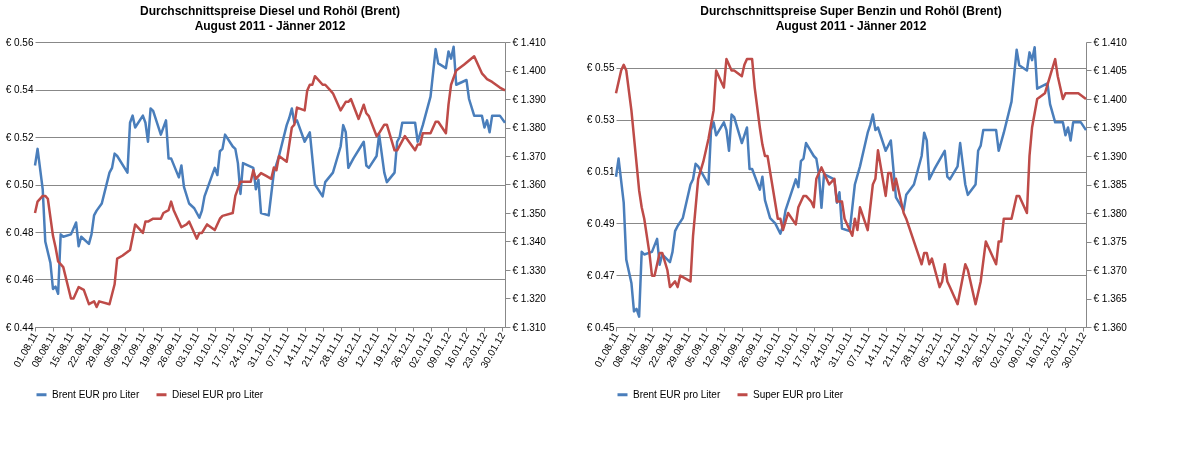 Image resolution: width=1201 pixels, height=474 pixels. What do you see at coordinates (529, 298) in the screenshot?
I see `y2-tick-label: € 1.320` at bounding box center [529, 298].